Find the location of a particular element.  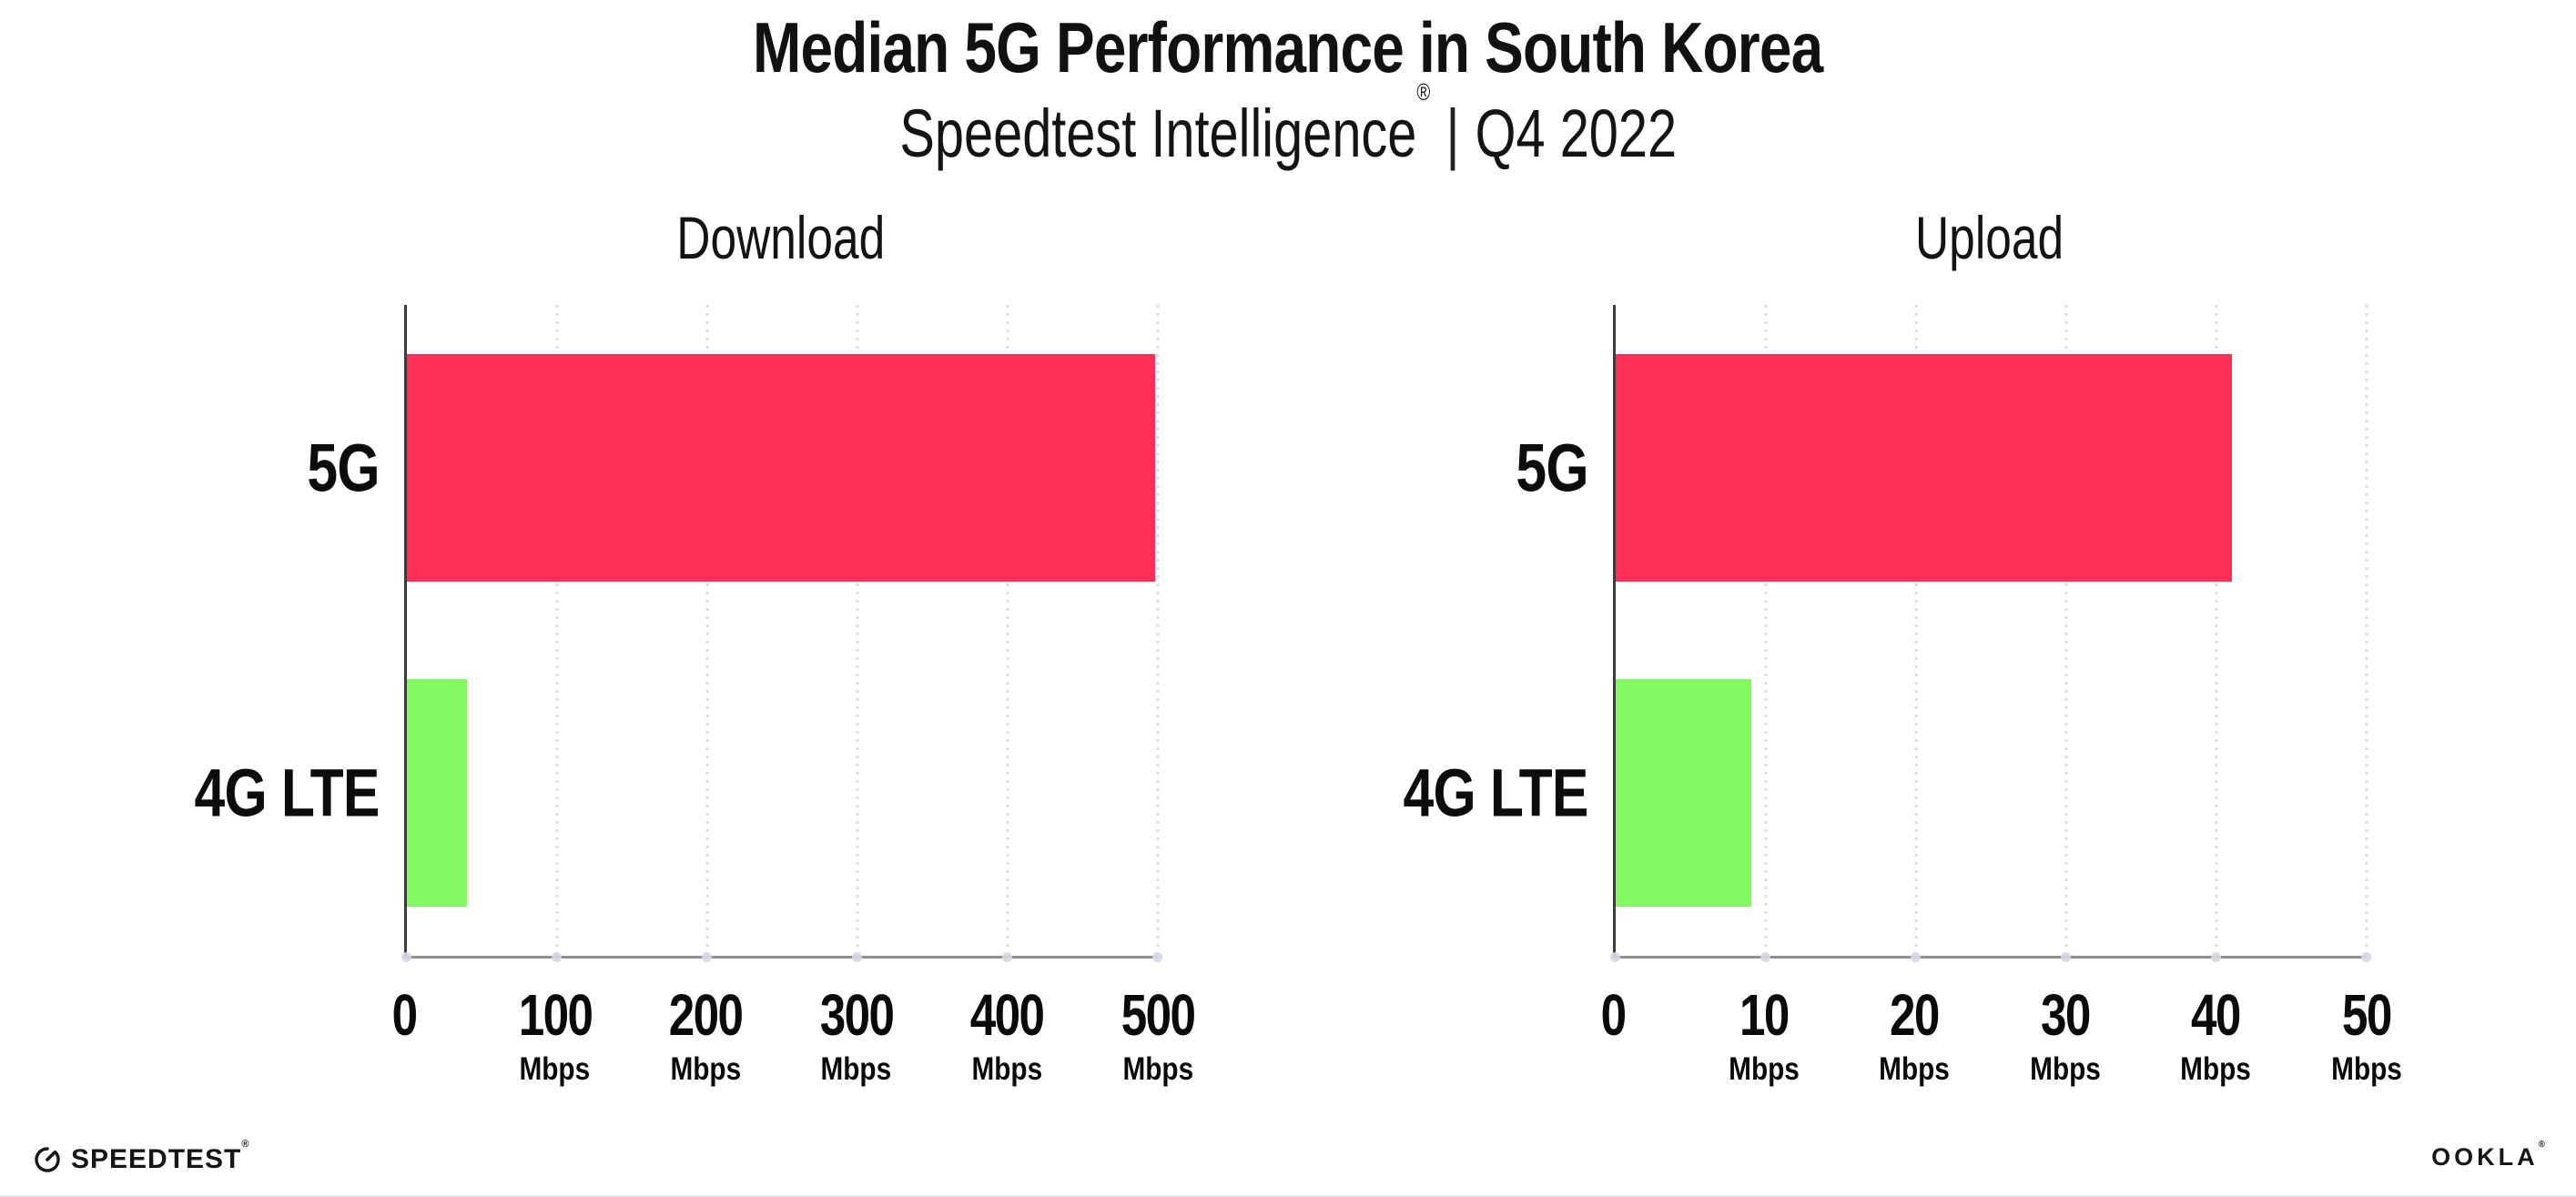

subtitle-period: Q4 2022 is located at coordinates (1576, 133).